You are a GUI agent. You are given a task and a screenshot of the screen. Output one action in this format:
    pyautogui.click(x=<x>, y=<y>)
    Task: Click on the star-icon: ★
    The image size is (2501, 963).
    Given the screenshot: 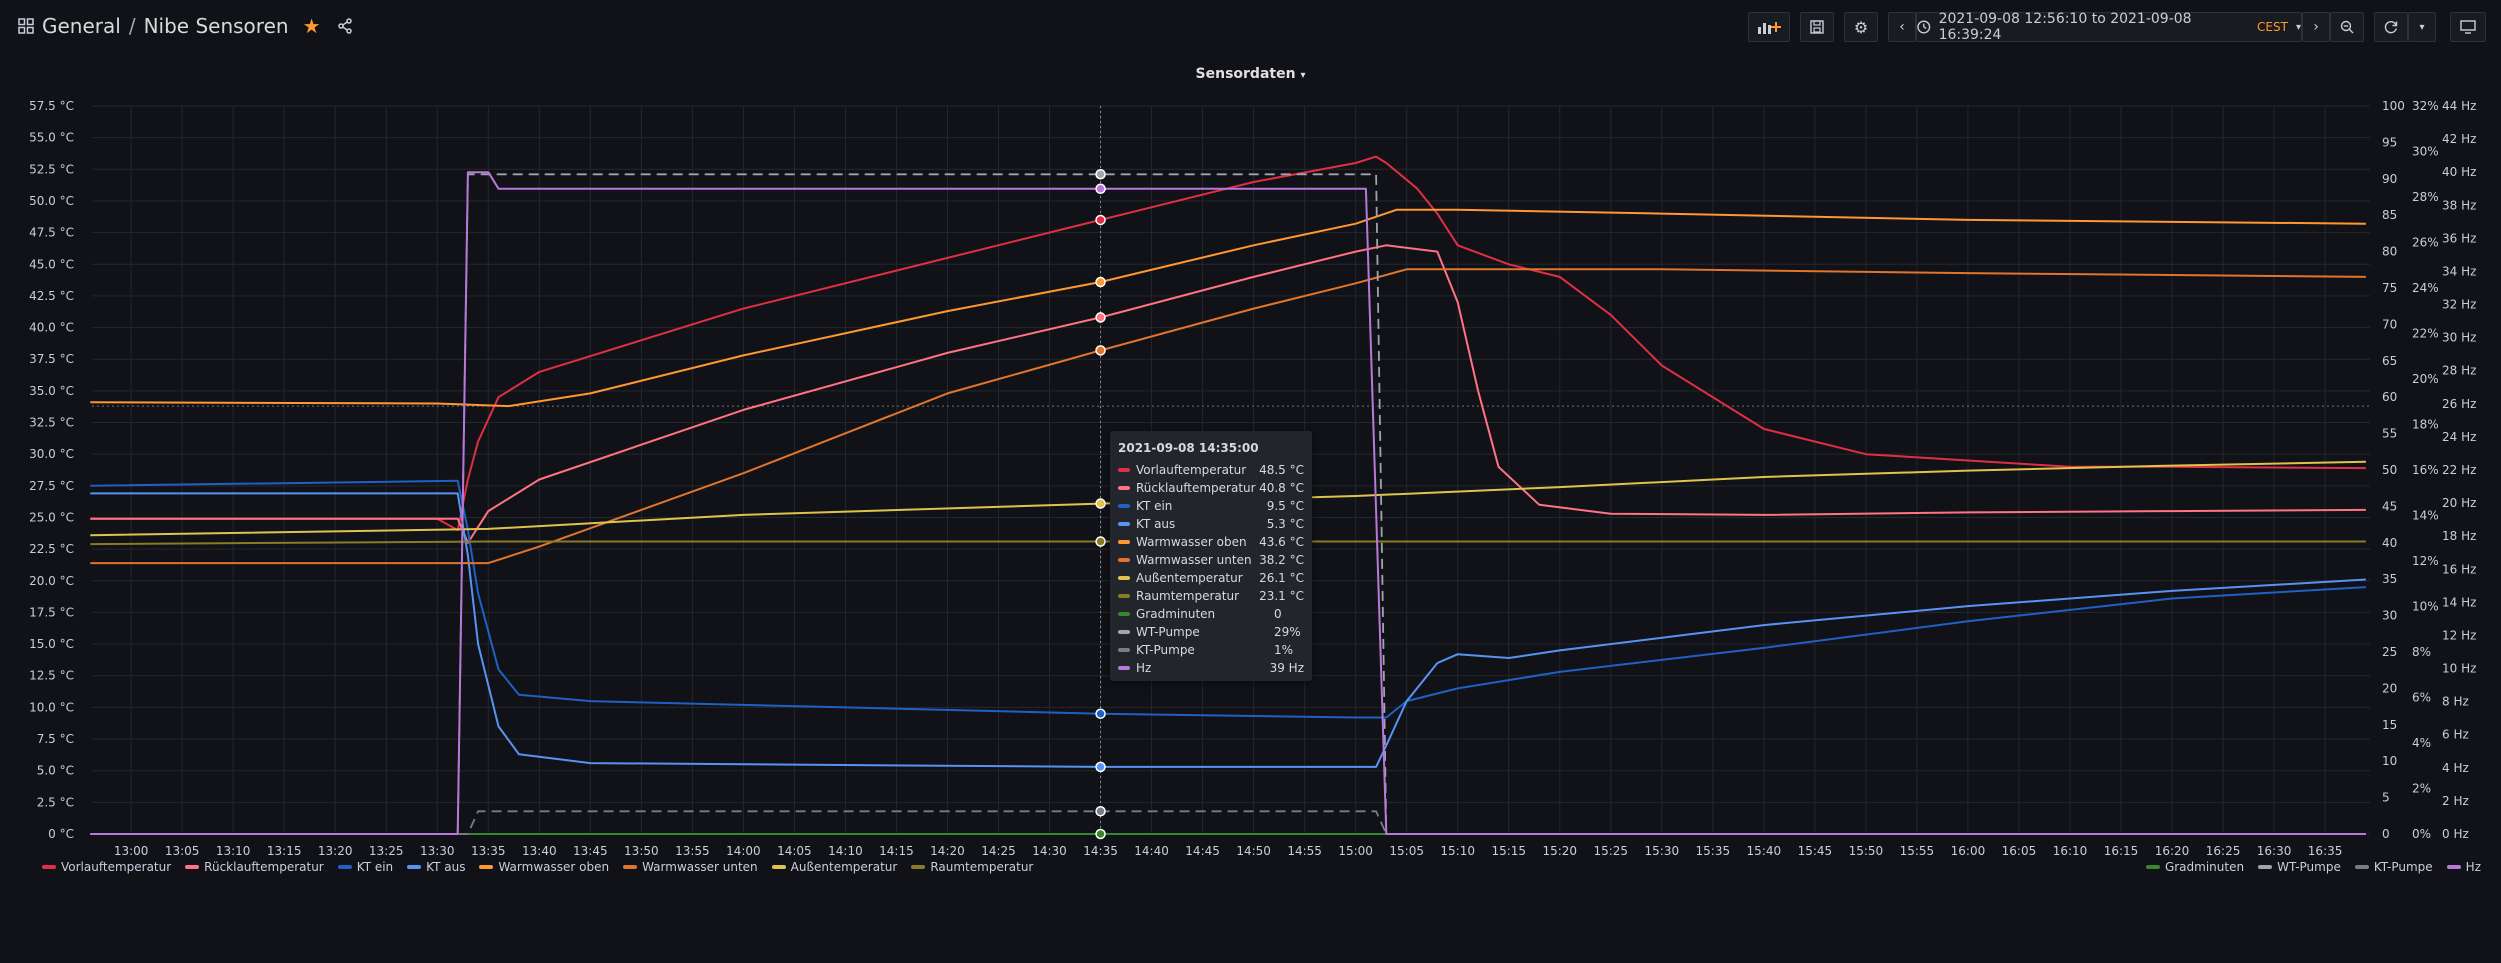 What is the action you would take?
    pyautogui.click(x=311, y=26)
    